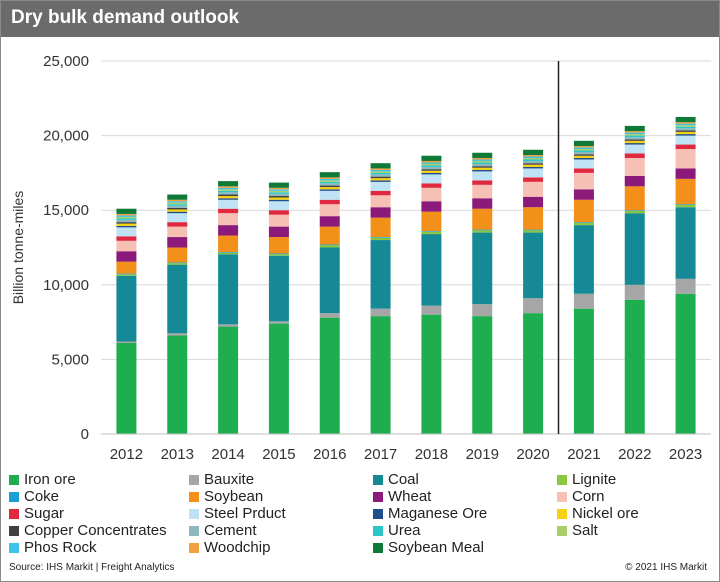  I want to click on title-bar: Dry bulk demand outlook, so click(360, 19).